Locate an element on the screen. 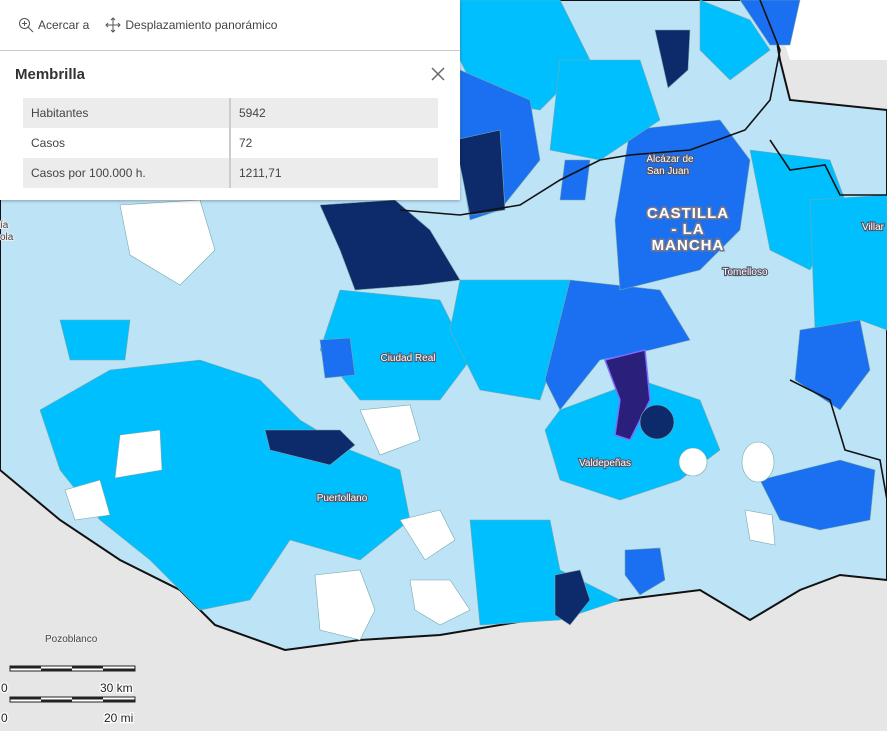 The image size is (887, 731). region-label: - LA is located at coordinates (687, 229).